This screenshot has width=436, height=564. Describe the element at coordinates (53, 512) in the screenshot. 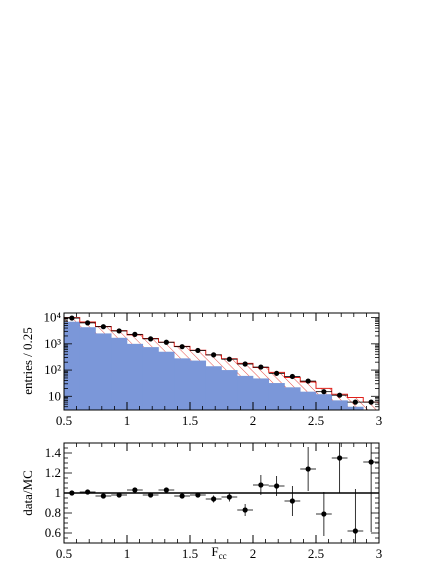

I see `y-tick-label: 0.8` at that location.